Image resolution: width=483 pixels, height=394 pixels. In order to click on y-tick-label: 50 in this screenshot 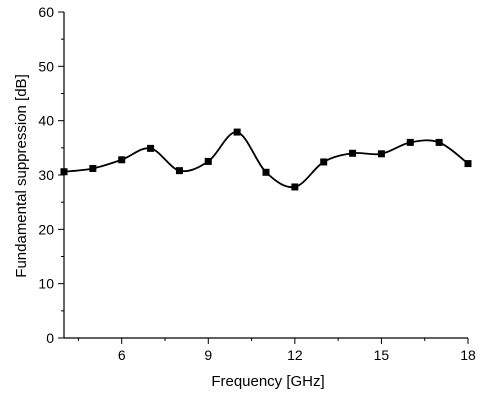, I will do `click(46, 66)`.